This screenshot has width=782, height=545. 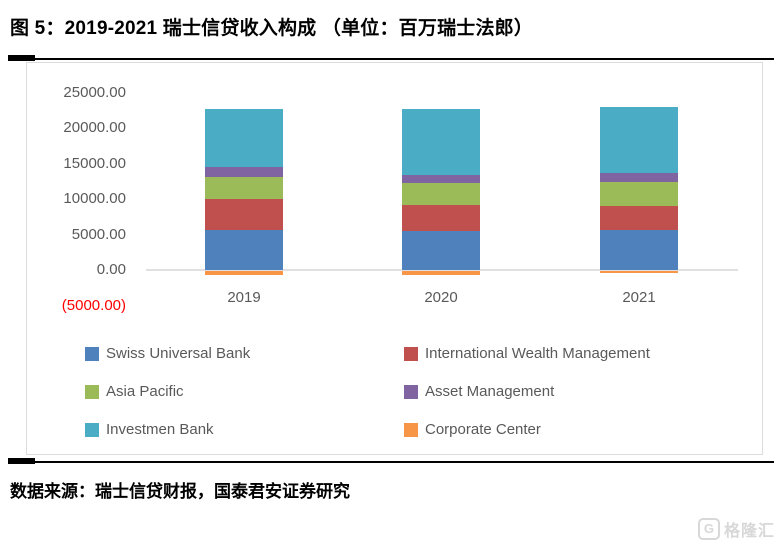 I want to click on legend-item-corporate-center: Corporate Center, so click(x=472, y=429).